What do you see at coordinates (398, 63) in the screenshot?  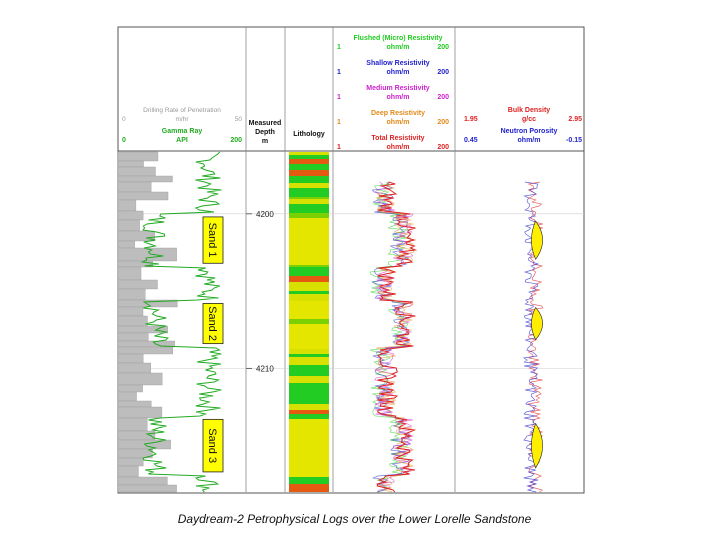 I see `resistivity-title-1: Shallow Resistivity` at bounding box center [398, 63].